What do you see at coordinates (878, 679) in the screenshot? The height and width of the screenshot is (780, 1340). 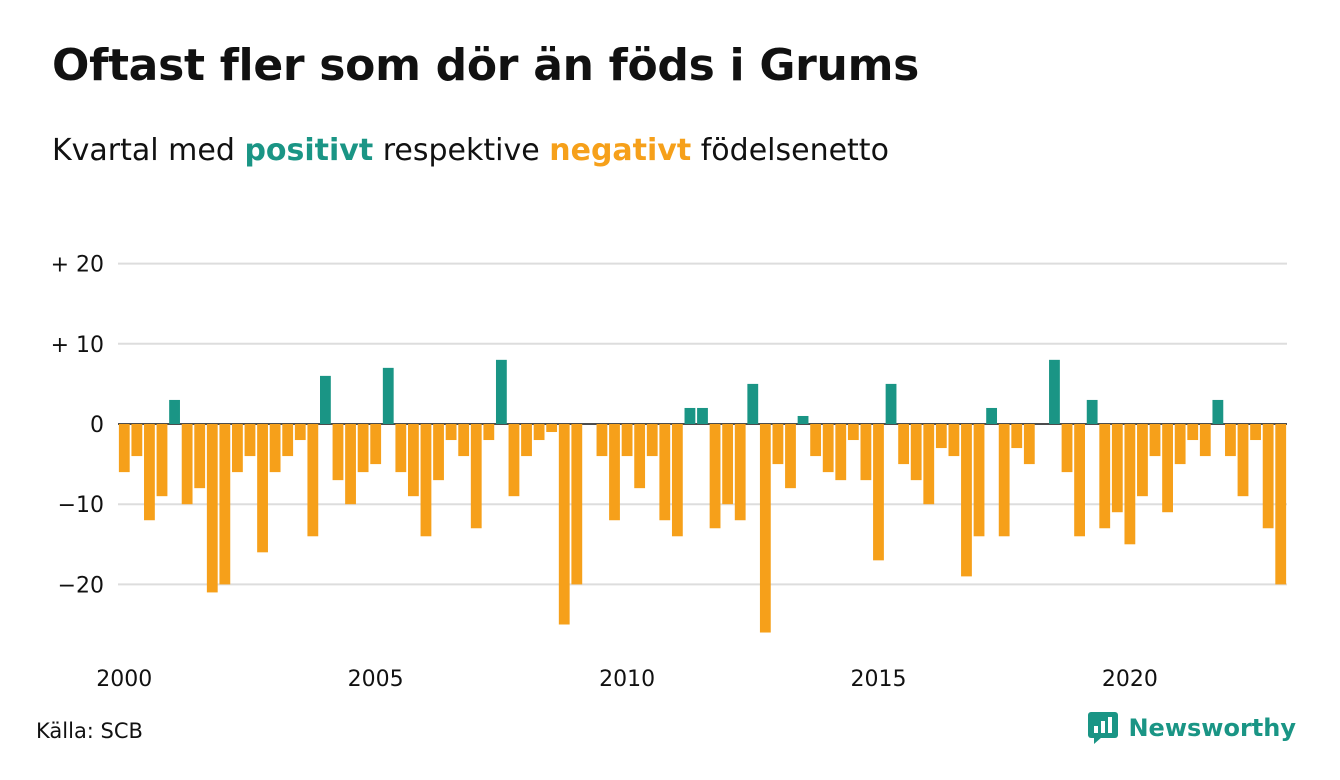 I see `x-tick-label: 2015` at bounding box center [878, 679].